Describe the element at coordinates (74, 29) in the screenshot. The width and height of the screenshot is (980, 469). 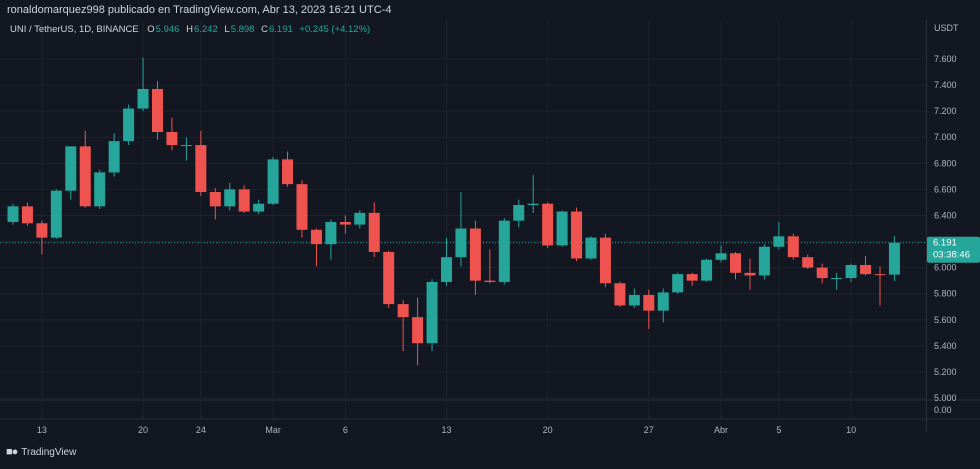
I see `symbol-label: UNI / TetherUS, 1D, BINANCE` at that location.